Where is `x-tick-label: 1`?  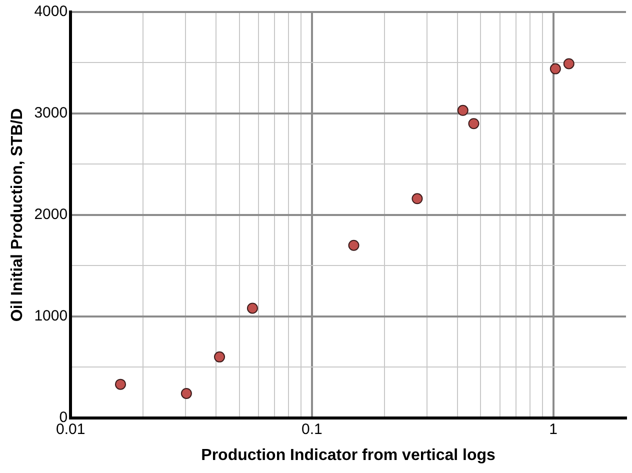 x-tick-label: 1 is located at coordinates (553, 429).